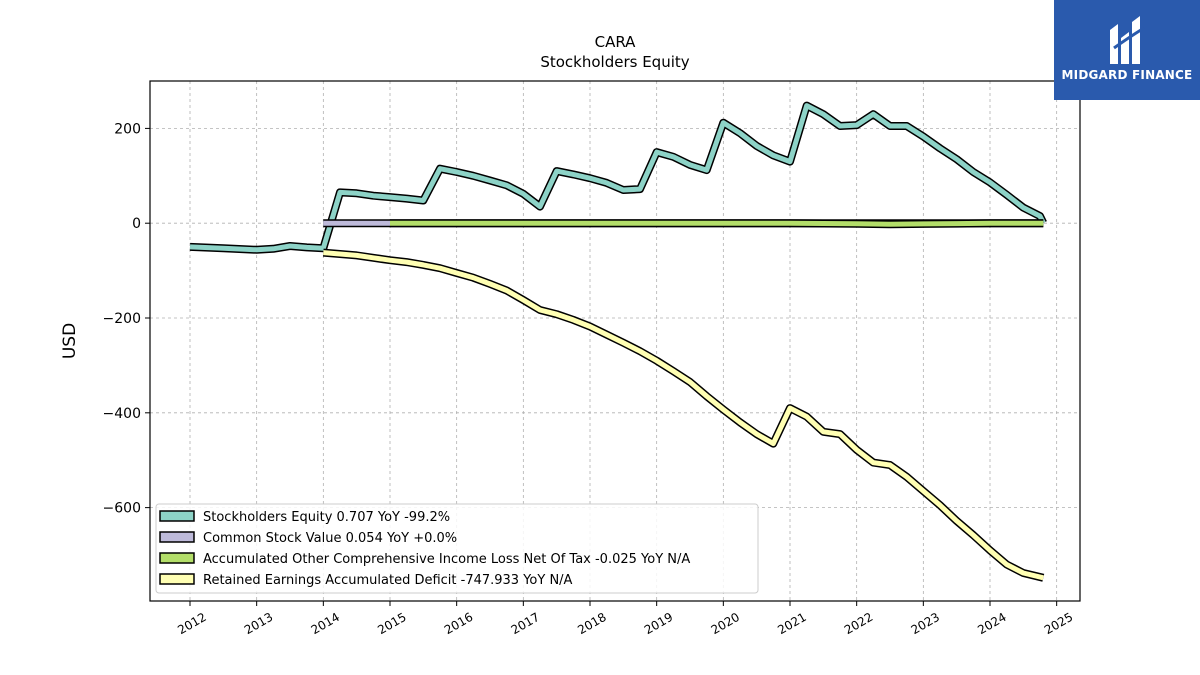 The image size is (1200, 675). I want to click on midgard-finance-logo: MIDGARD FINANCE, so click(1127, 50).